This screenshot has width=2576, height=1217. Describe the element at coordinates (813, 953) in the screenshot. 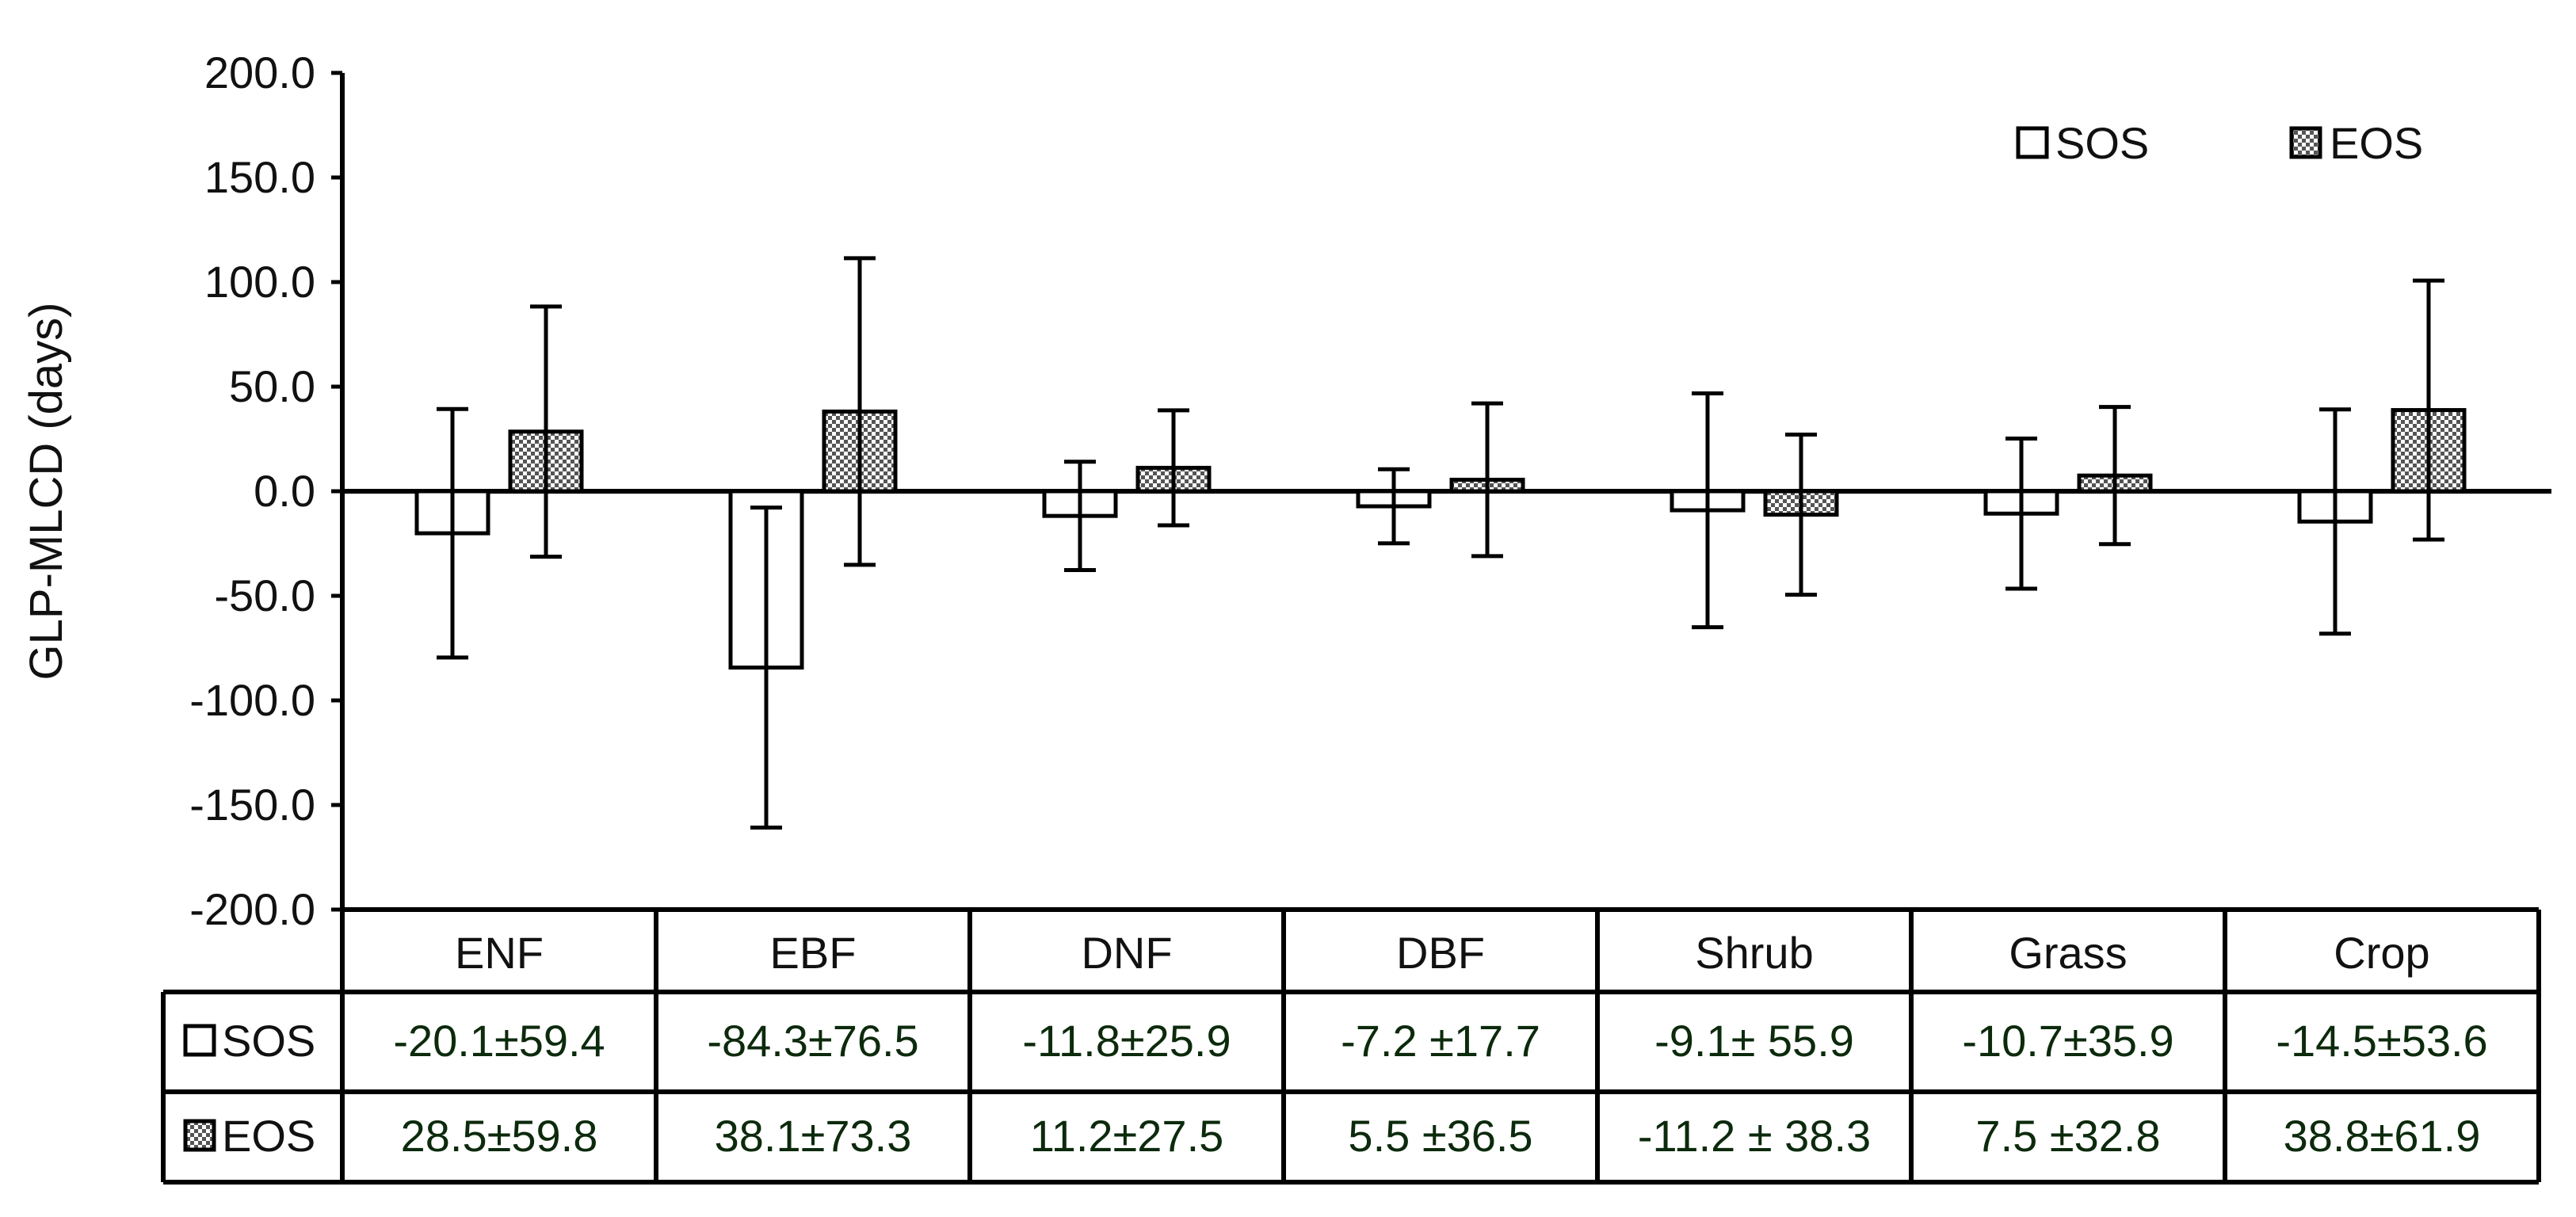

I see `category-label: EBF` at that location.